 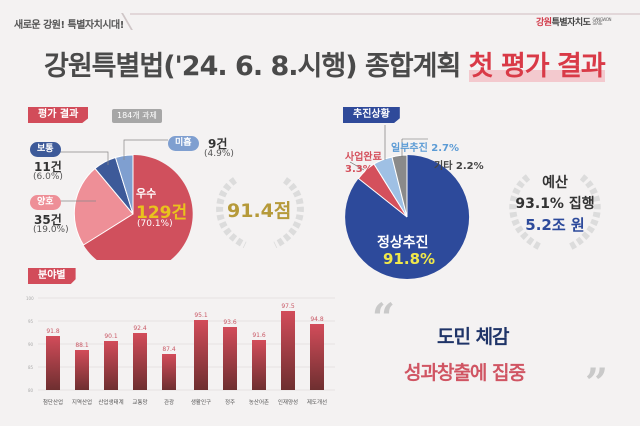 What do you see at coordinates (555, 225) in the screenshot?
I see `budget-amount: 5.2조 원` at bounding box center [555, 225].